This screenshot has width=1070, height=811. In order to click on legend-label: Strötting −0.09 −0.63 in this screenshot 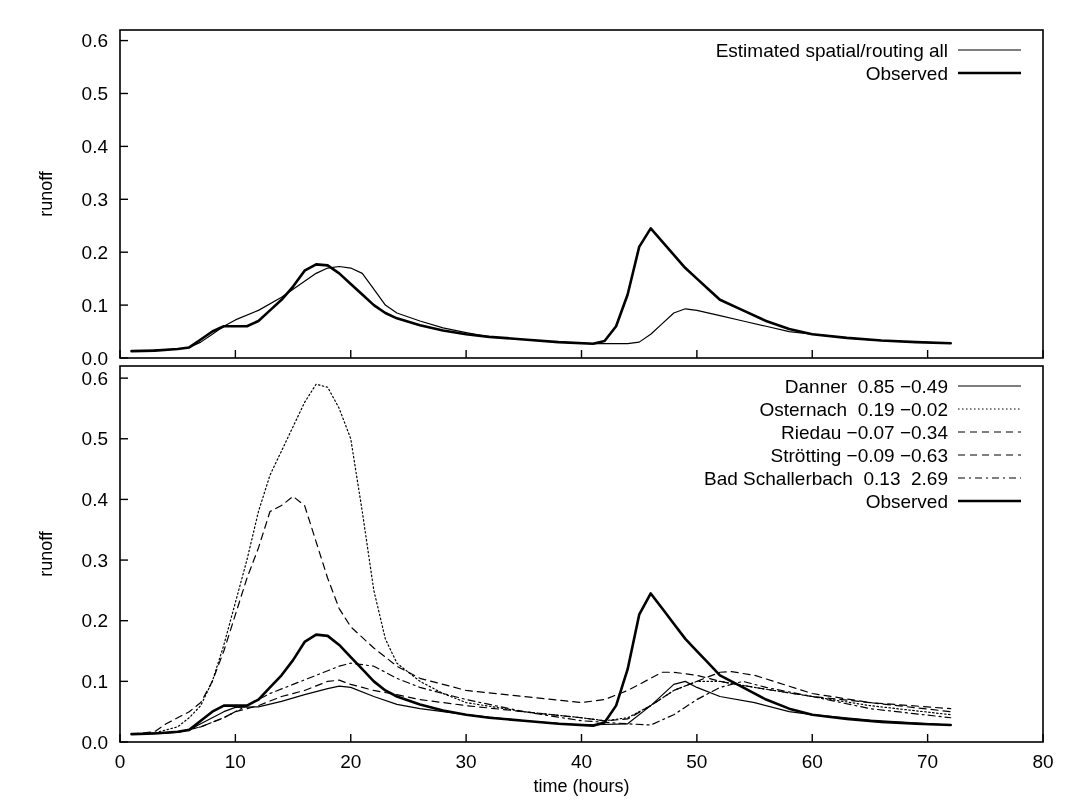, I will do `click(859, 455)`.